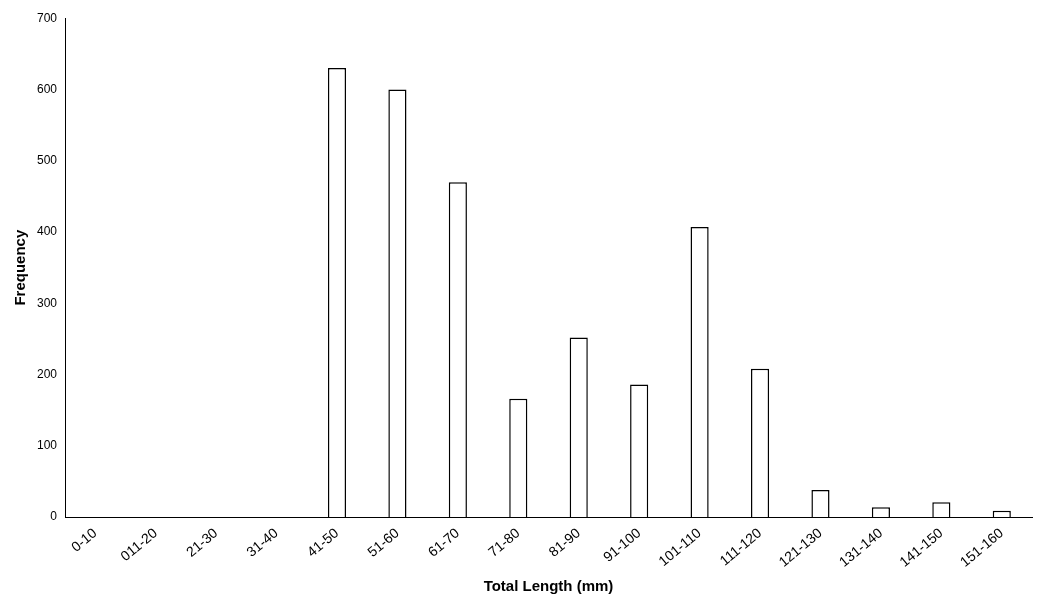  Describe the element at coordinates (548, 586) in the screenshot. I see `x-axis-title: Total Length (mm)` at that location.